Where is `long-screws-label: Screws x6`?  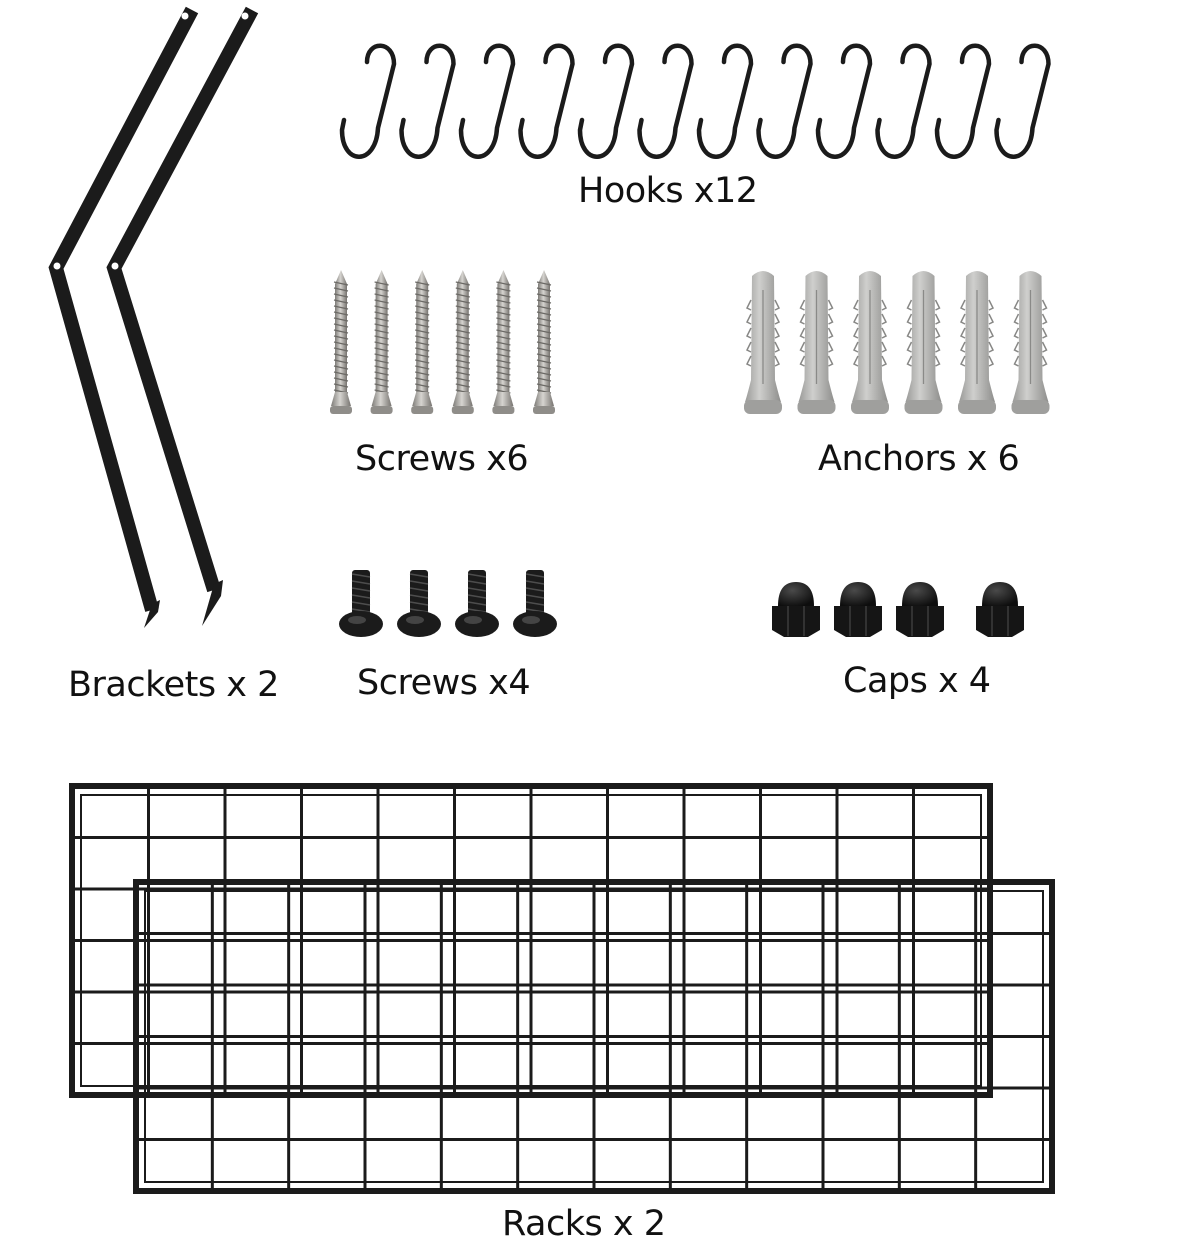 long-screws-label: Screws x6 is located at coordinates (442, 459).